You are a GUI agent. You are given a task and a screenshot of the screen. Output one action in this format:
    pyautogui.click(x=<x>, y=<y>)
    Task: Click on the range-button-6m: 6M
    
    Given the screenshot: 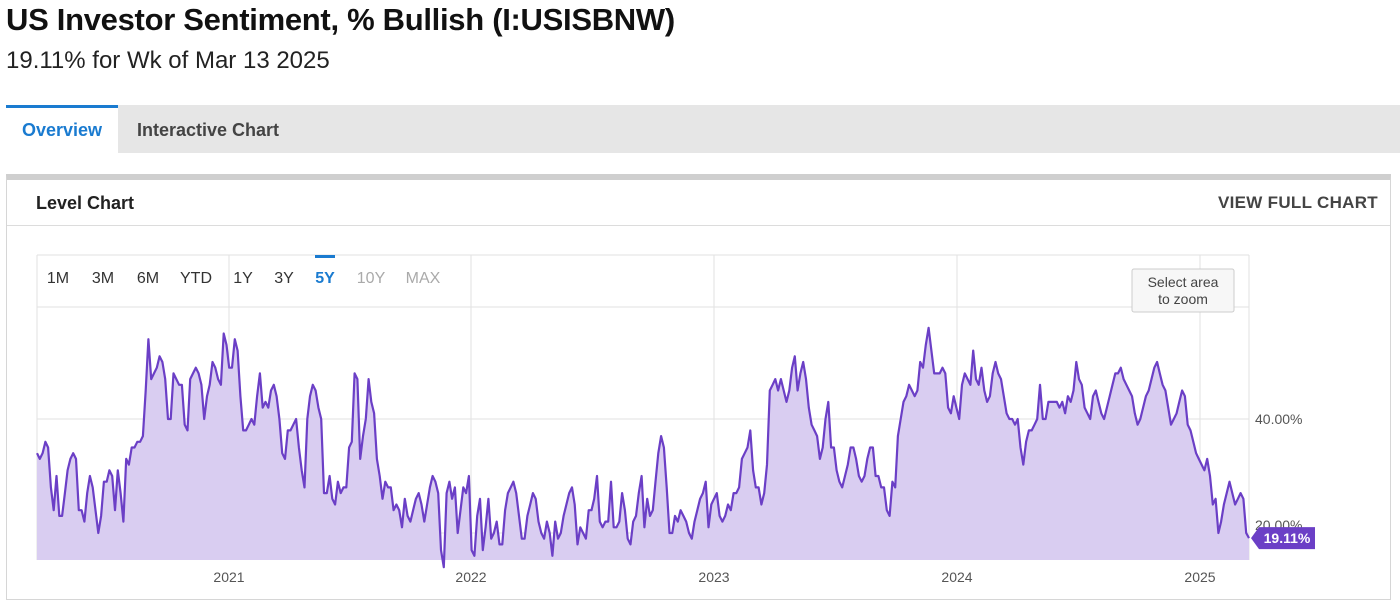 What is the action you would take?
    pyautogui.click(x=148, y=278)
    